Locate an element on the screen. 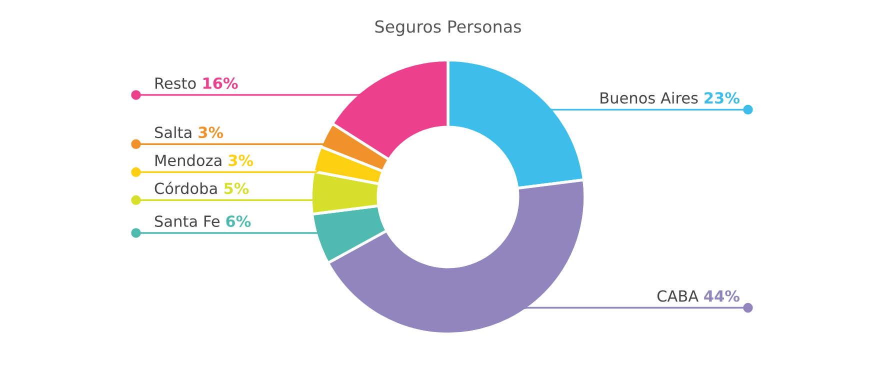  data-label: 16% is located at coordinates (220, 83).